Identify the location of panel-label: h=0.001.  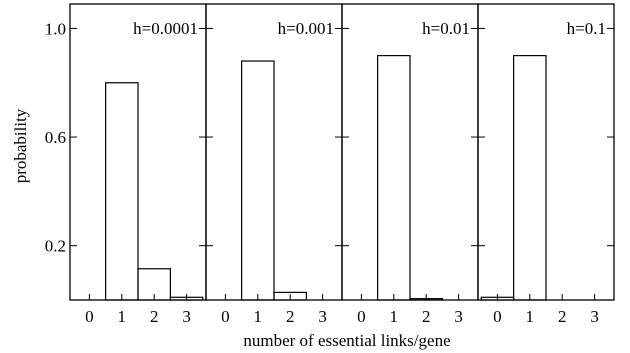
(306, 28).